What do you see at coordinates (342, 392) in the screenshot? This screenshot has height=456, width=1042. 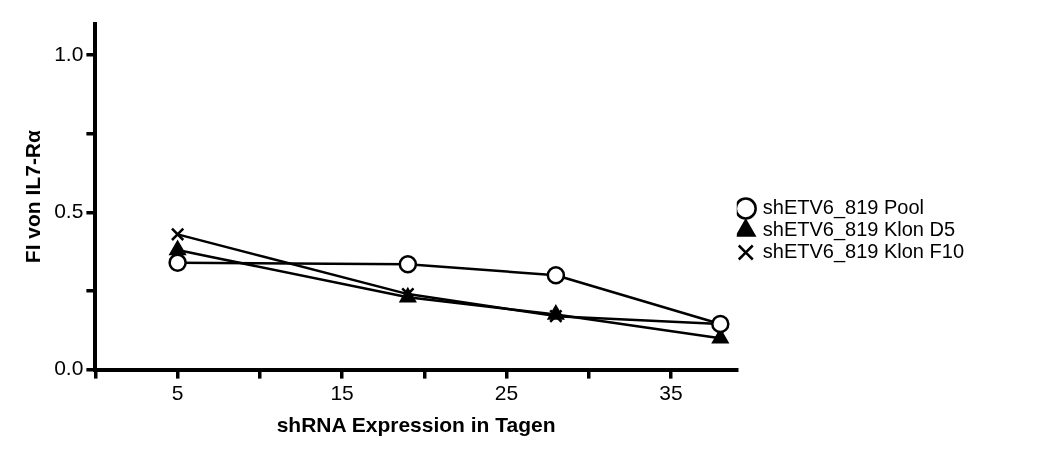 I see `x-tick-label: 15` at bounding box center [342, 392].